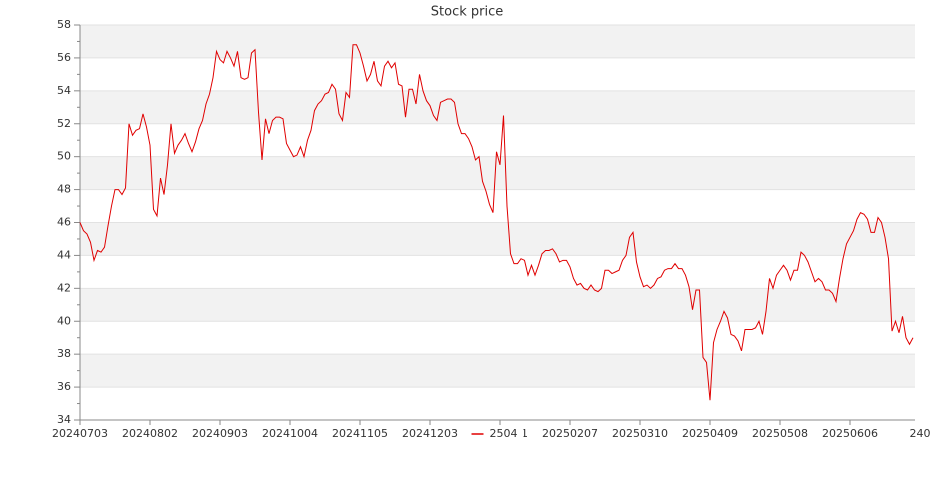 The width and height of the screenshot is (935, 500). Describe the element at coordinates (64, 386) in the screenshot. I see `y-tick-label: 36` at that location.